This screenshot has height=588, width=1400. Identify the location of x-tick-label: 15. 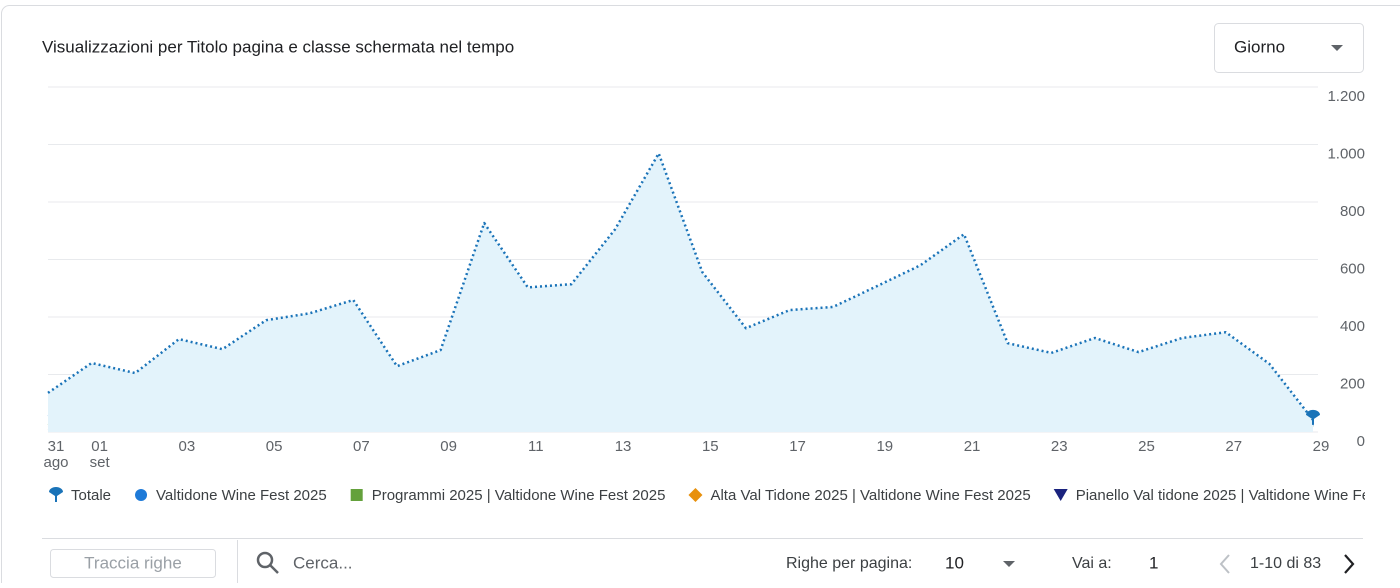
(710, 446).